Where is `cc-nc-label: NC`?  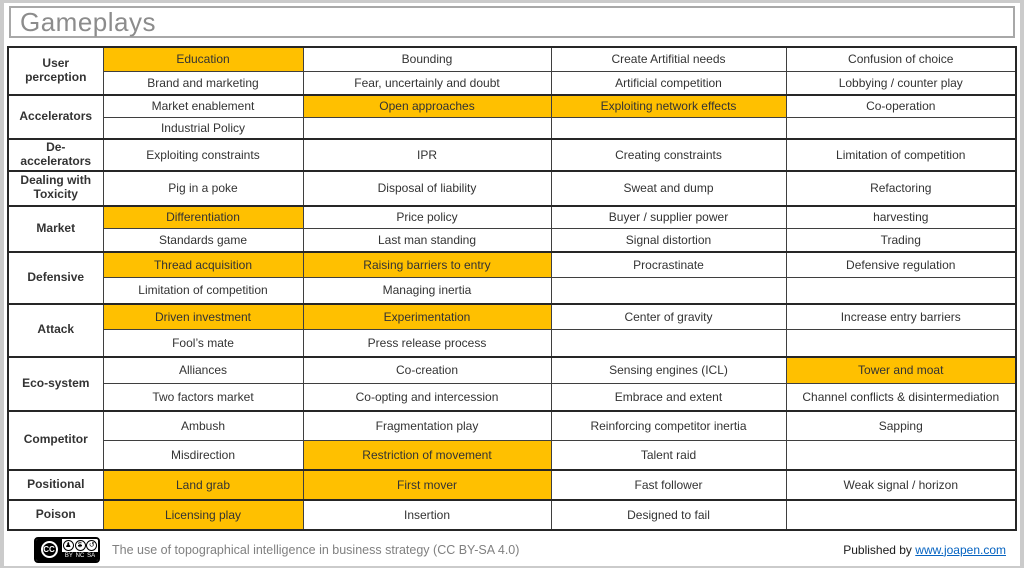
cc-nc-label: NC is located at coordinates (80, 555).